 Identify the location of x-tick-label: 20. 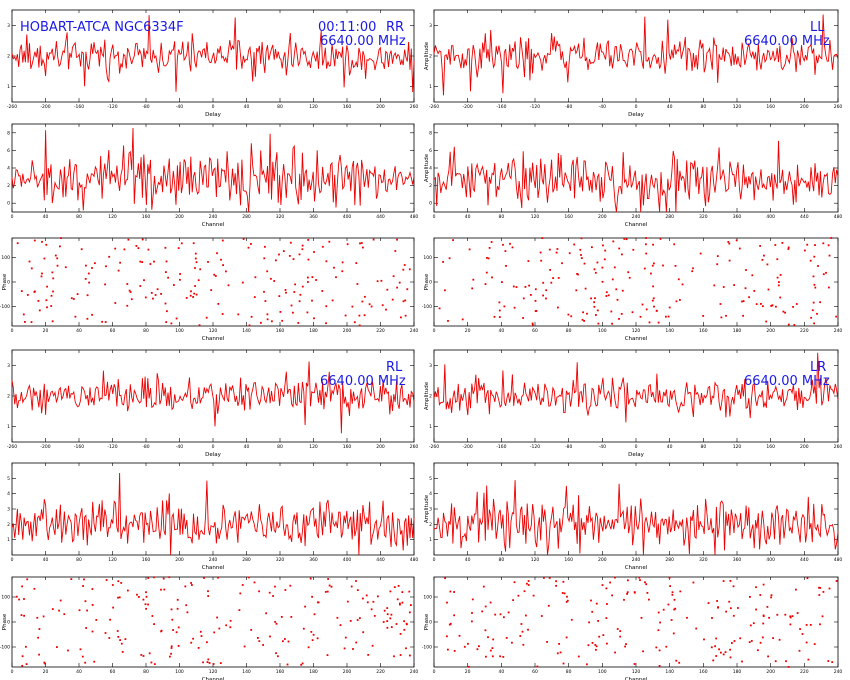
(468, 331).